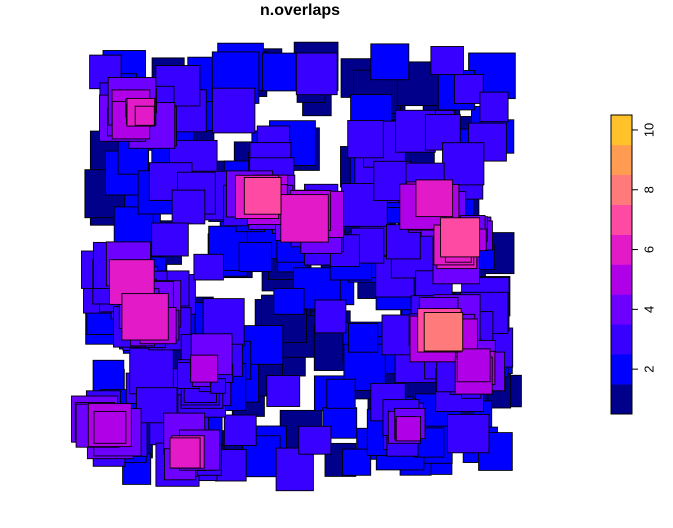 This screenshot has height=528, width=673. I want to click on legend-tick-label: 2, so click(648, 369).